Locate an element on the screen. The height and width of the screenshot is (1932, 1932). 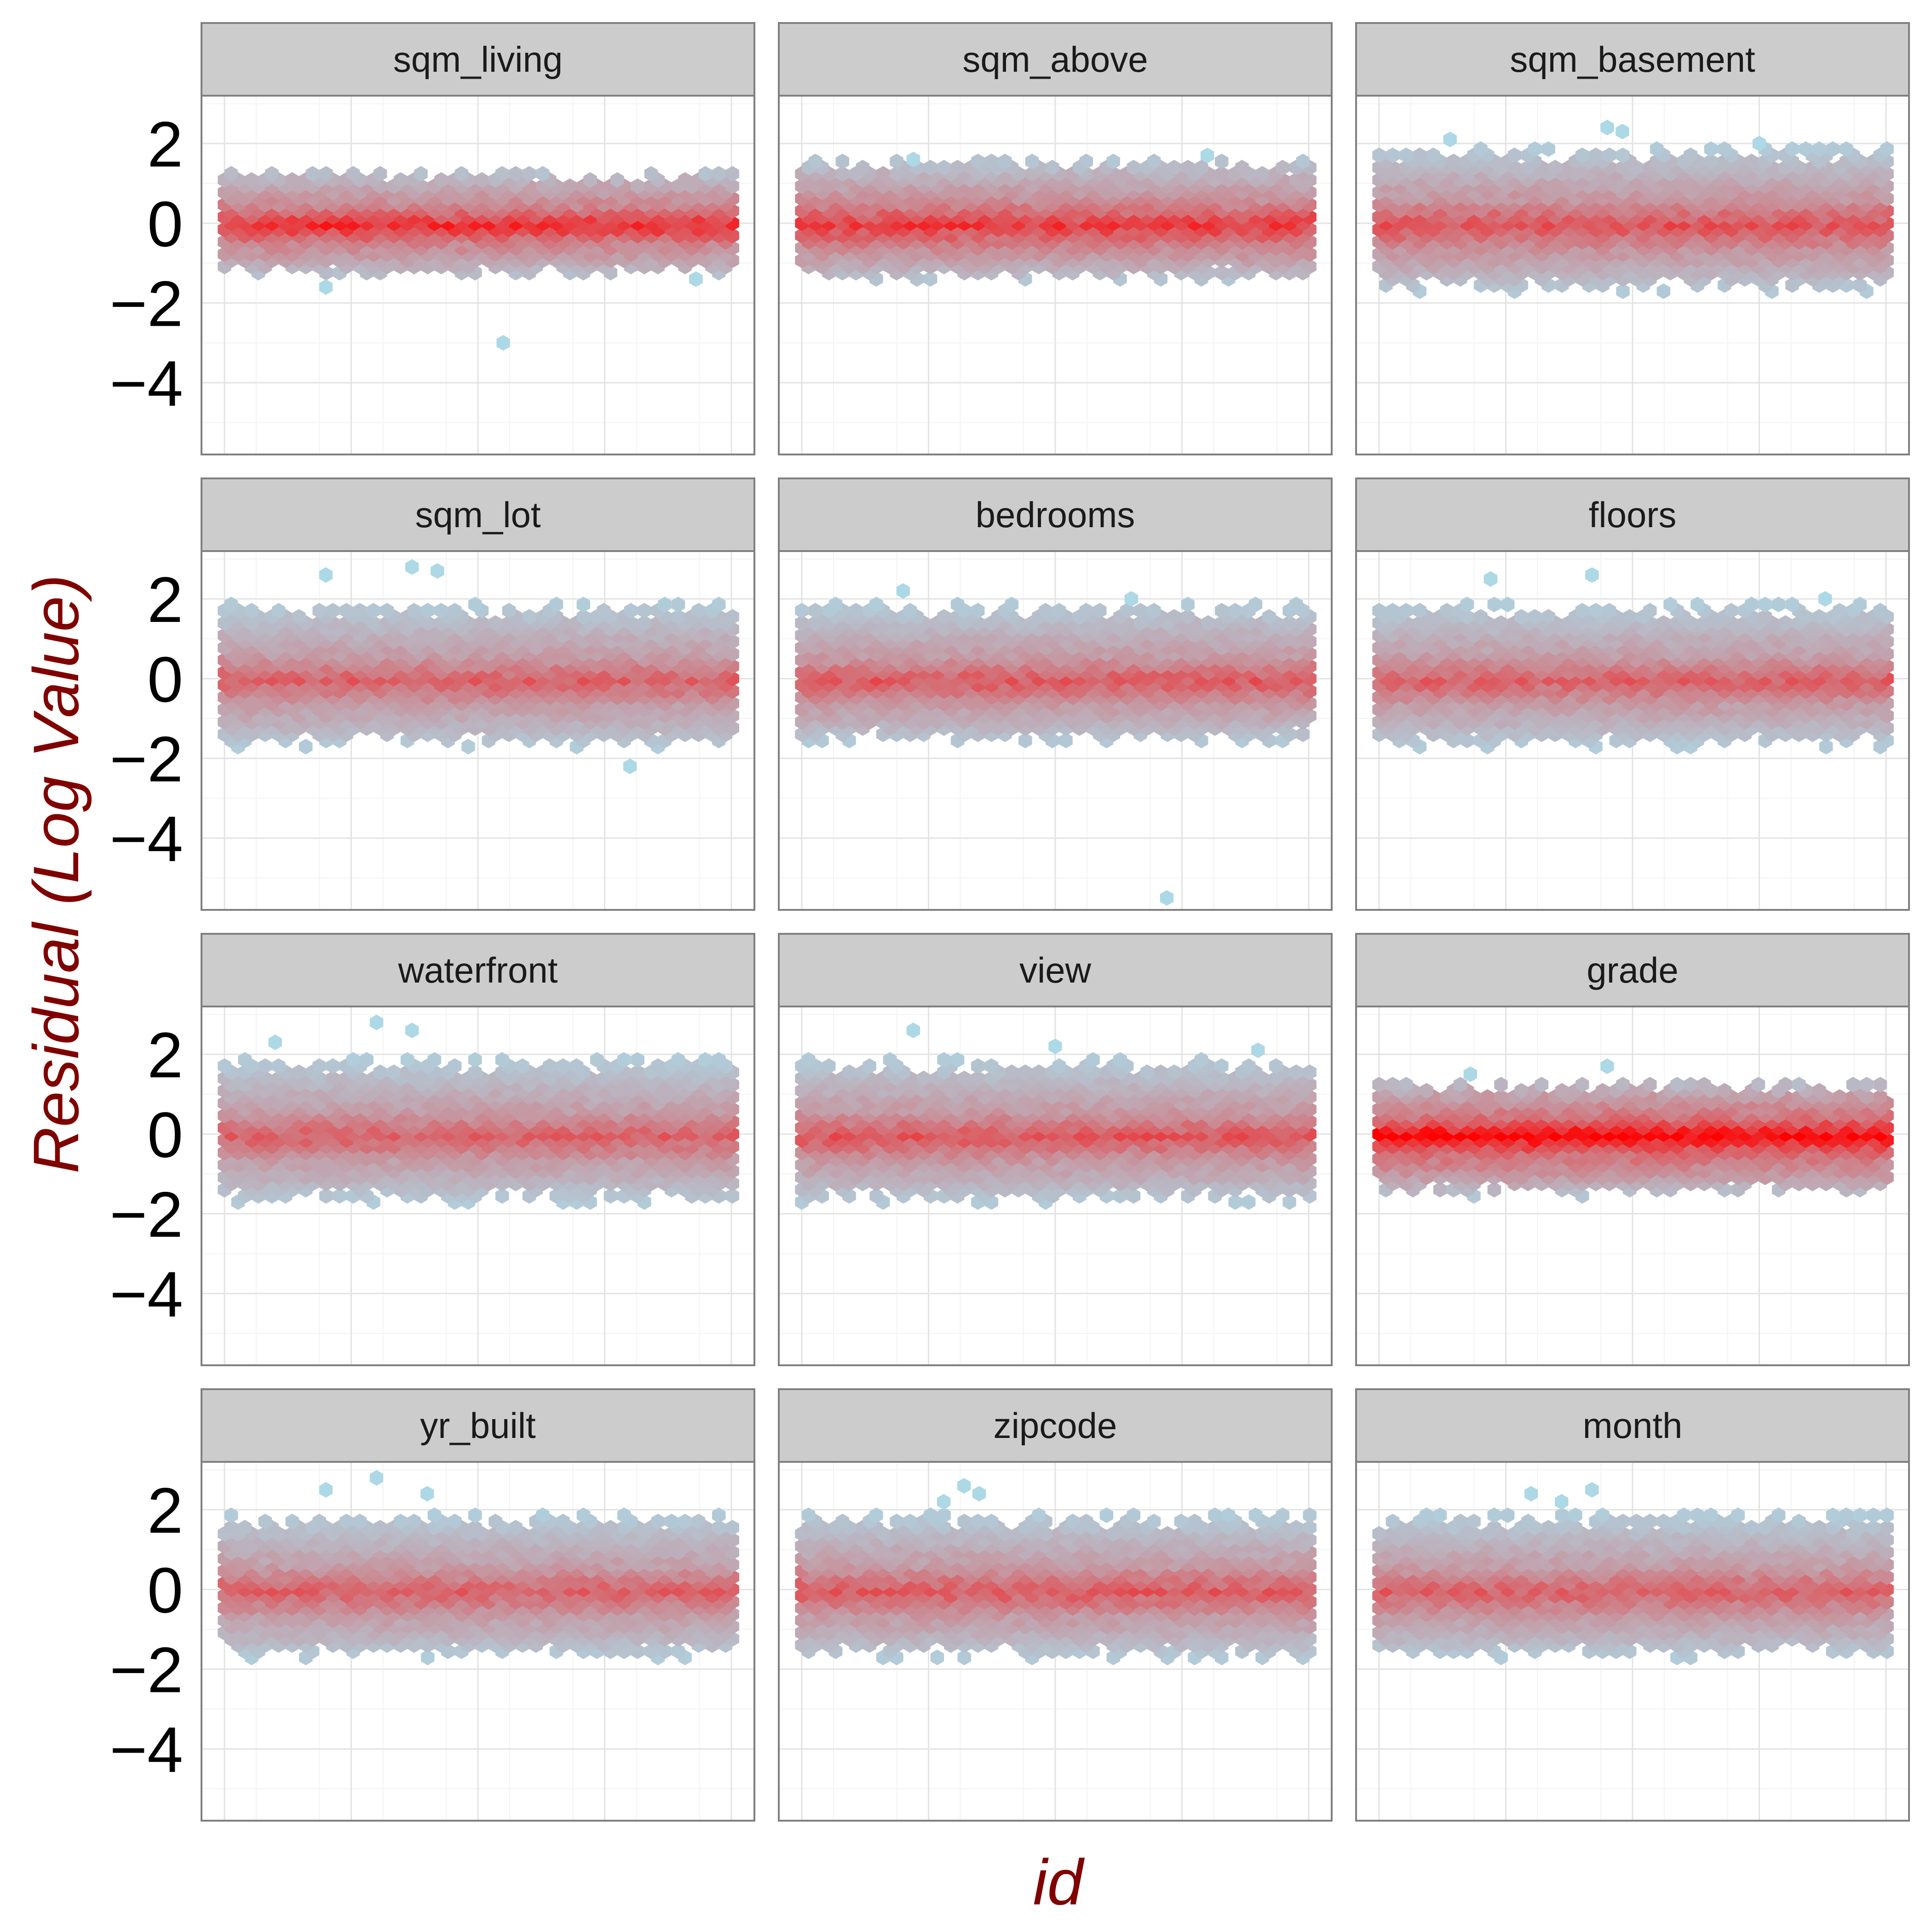
facet-panel-sqm_living: sqm_living 2 0 −2−4 is located at coordinates (432, 238).